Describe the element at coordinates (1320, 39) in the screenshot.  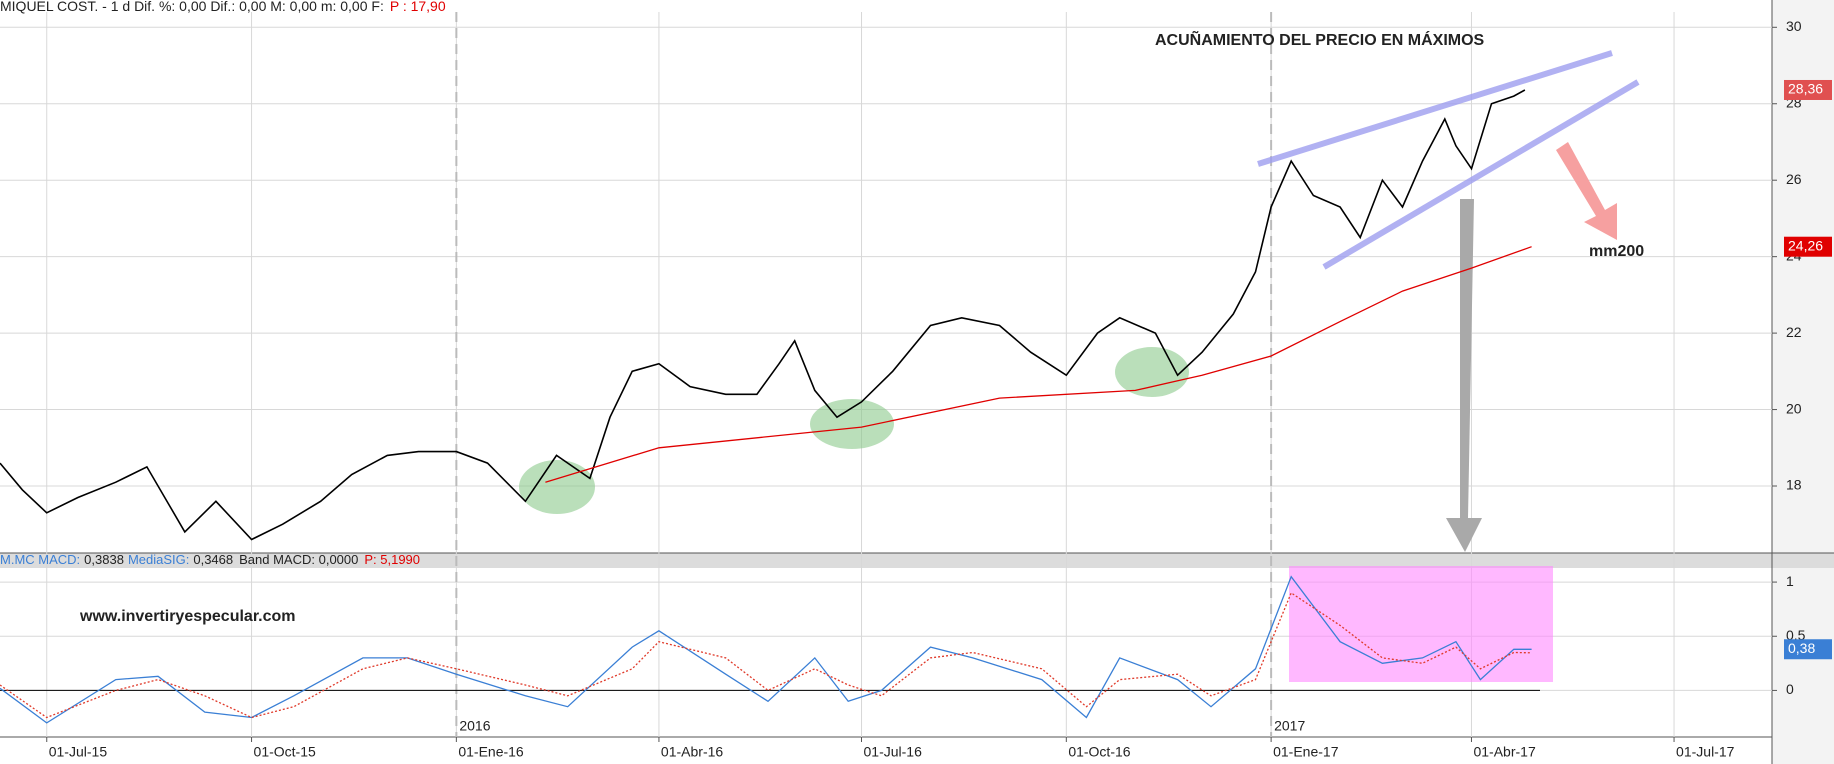
I see `chart-title: ACUÑAMIENTO DEL PRECIO EN MÁXIMOS` at that location.